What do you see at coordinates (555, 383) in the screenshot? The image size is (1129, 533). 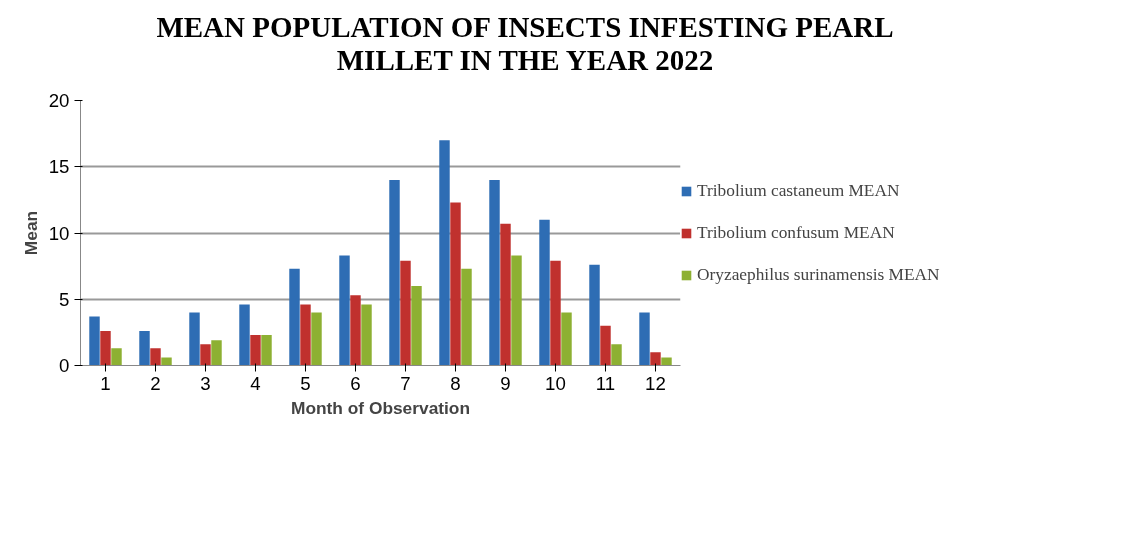 I see `x-tick-label: 10` at bounding box center [555, 383].